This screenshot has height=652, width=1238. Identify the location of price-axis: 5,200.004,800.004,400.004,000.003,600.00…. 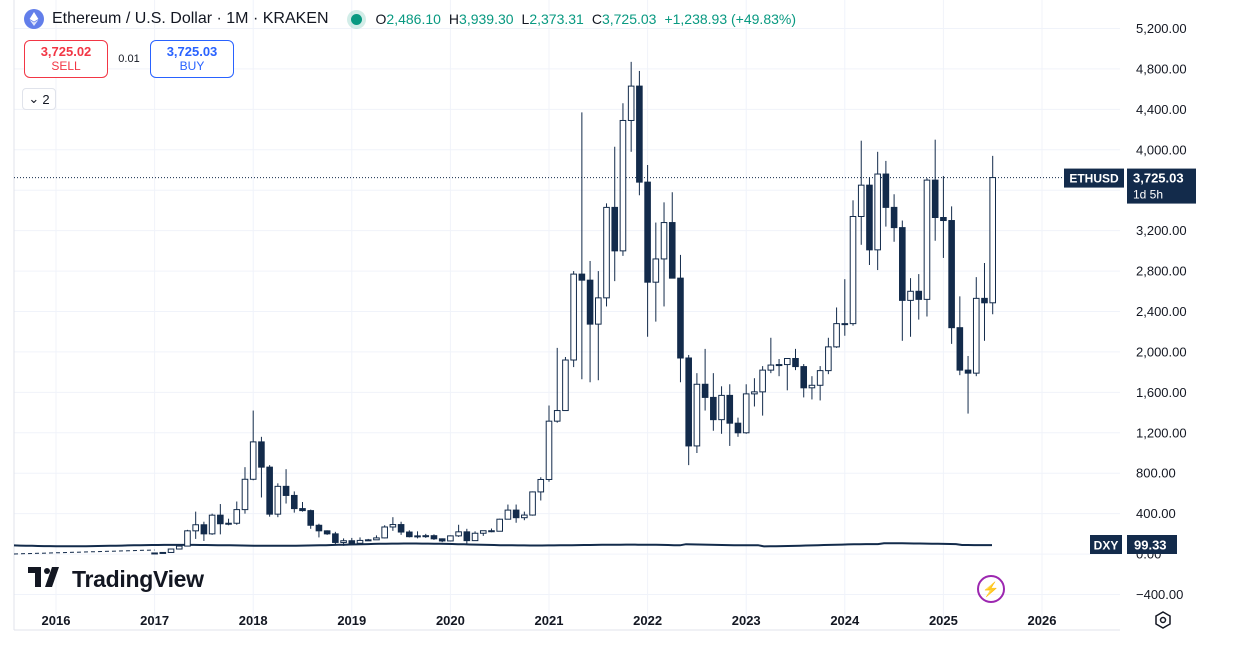
(1161, 311).